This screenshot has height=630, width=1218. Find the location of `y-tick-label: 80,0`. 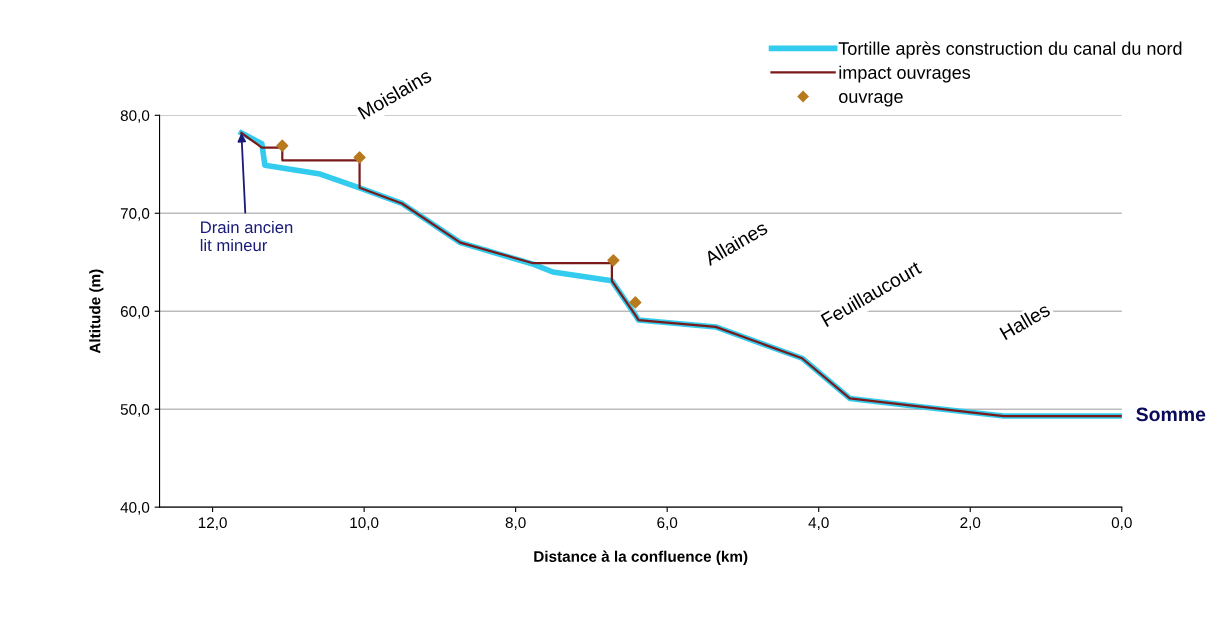

y-tick-label: 80,0 is located at coordinates (135, 116).